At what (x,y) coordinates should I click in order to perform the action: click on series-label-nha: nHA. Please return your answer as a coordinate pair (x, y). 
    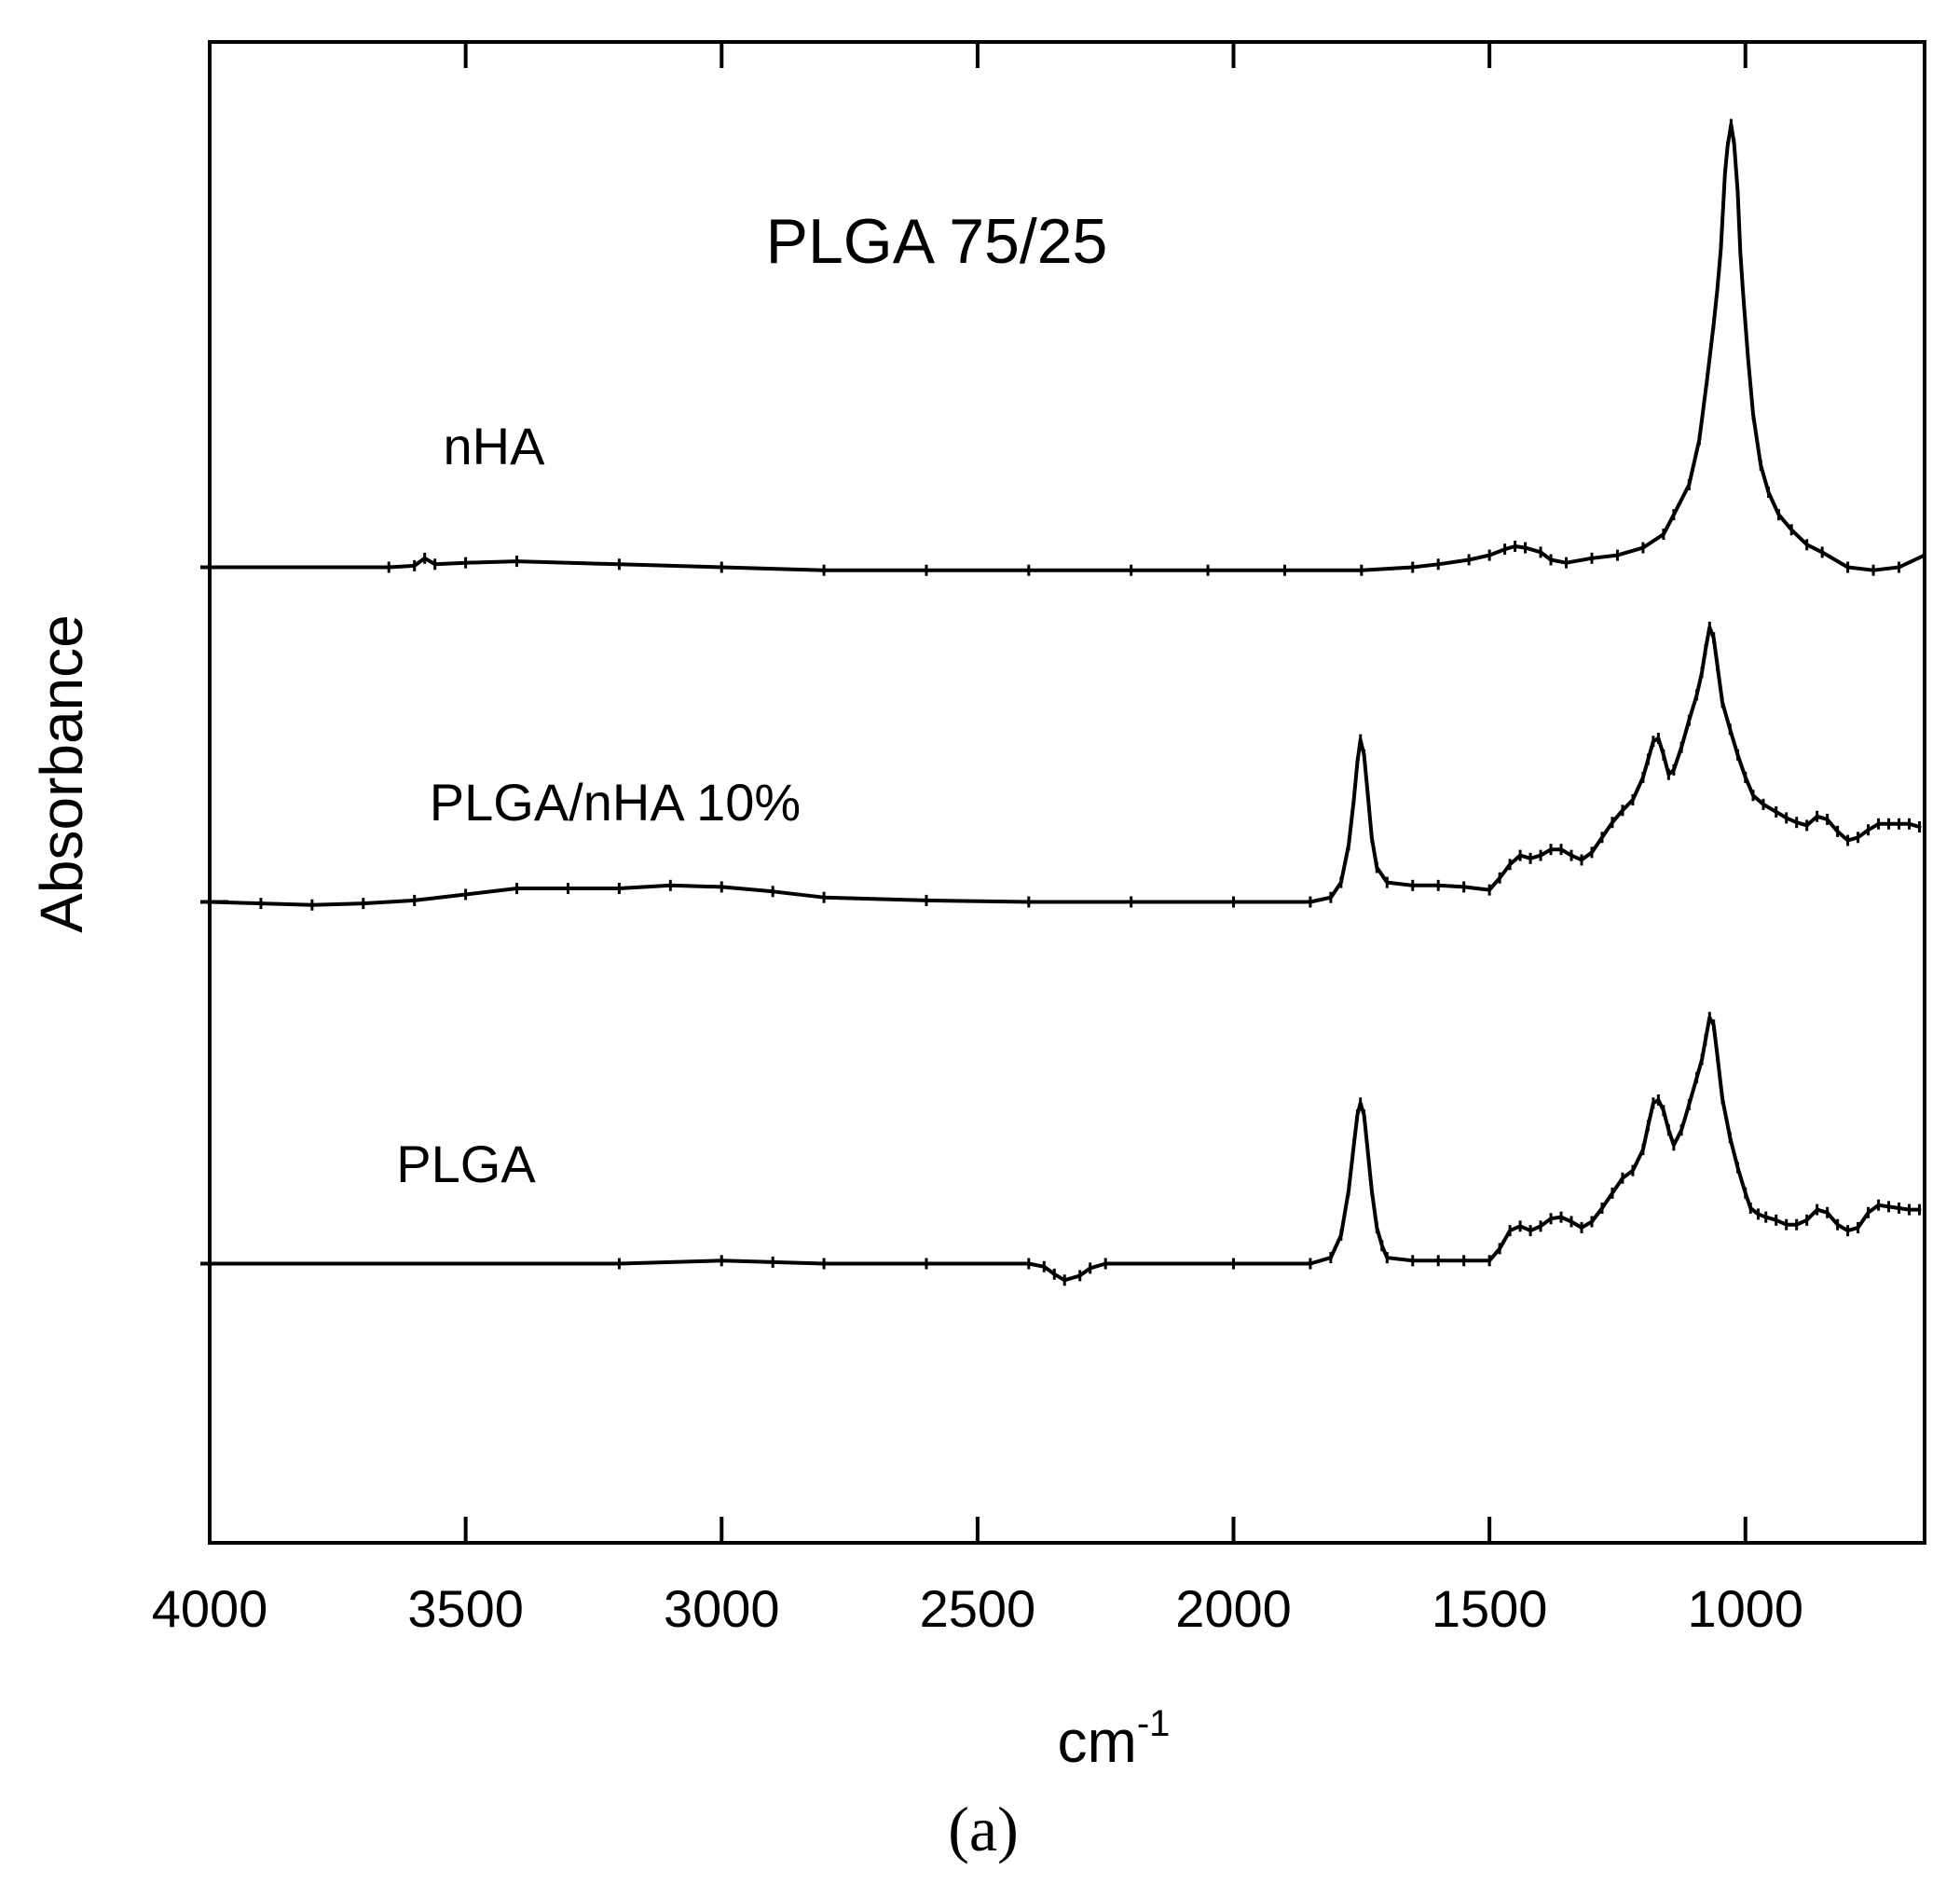
    Looking at the image, I should click on (495, 446).